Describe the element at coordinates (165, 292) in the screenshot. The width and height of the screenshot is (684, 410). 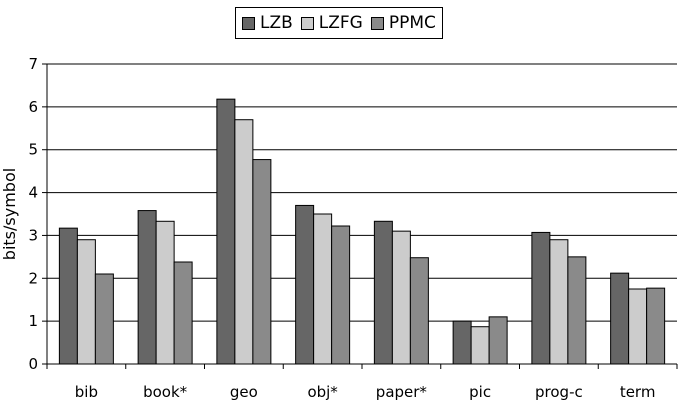
I see `bar-lzfg-book` at that location.